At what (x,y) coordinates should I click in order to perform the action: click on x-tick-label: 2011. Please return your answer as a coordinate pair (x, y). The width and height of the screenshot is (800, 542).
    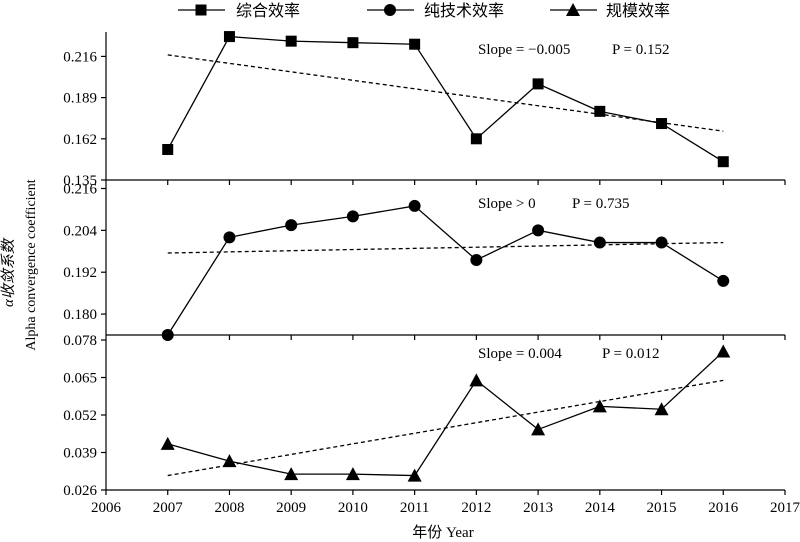
    Looking at the image, I should click on (414, 508).